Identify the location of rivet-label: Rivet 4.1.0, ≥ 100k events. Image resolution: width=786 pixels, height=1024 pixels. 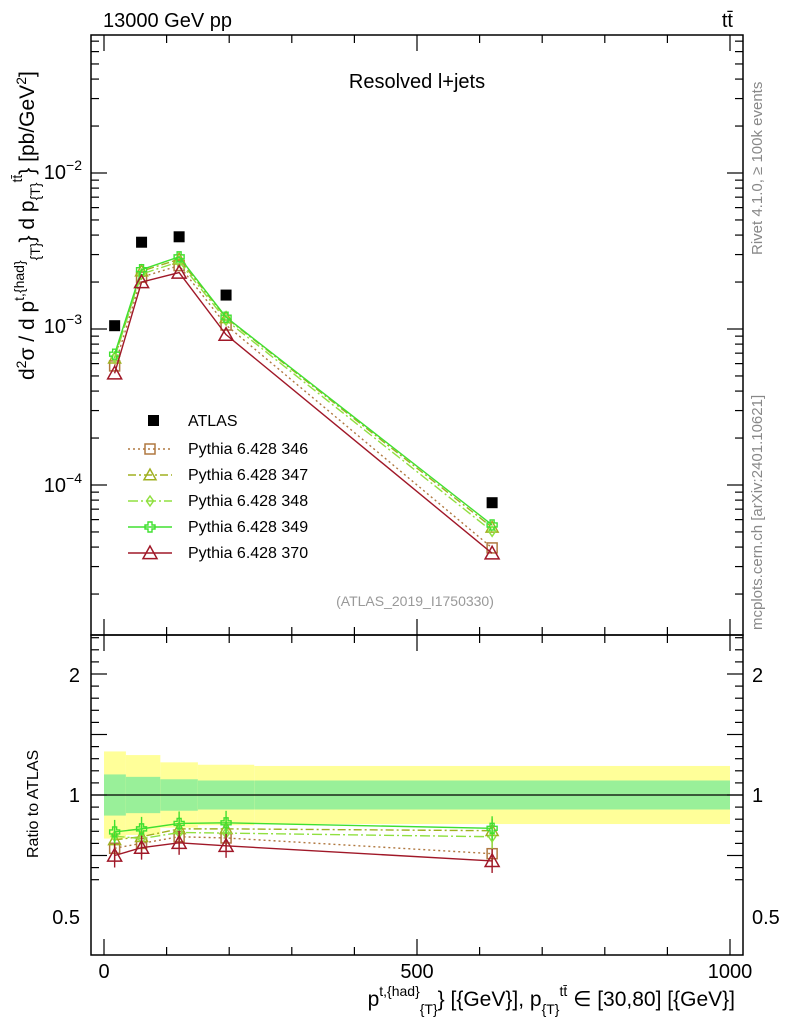
(757, 168).